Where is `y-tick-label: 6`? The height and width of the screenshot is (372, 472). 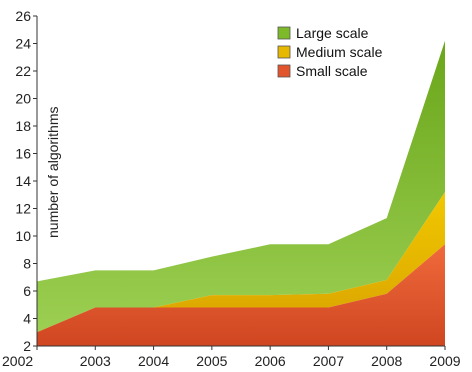
y-tick-label: 6 is located at coordinates (27, 291).